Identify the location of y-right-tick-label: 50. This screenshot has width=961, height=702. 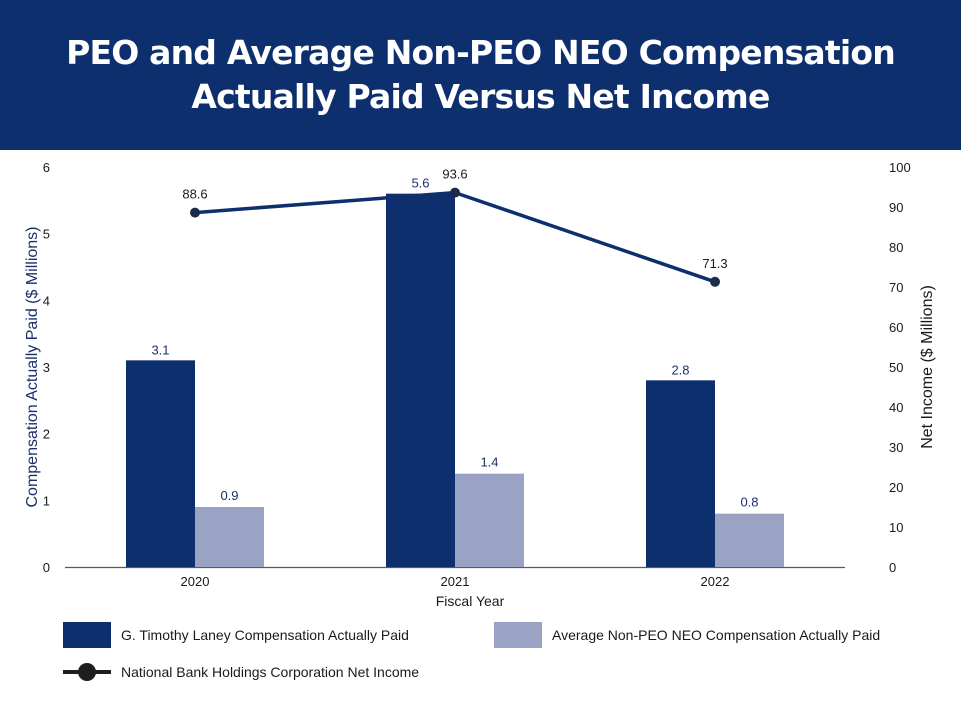
(896, 367).